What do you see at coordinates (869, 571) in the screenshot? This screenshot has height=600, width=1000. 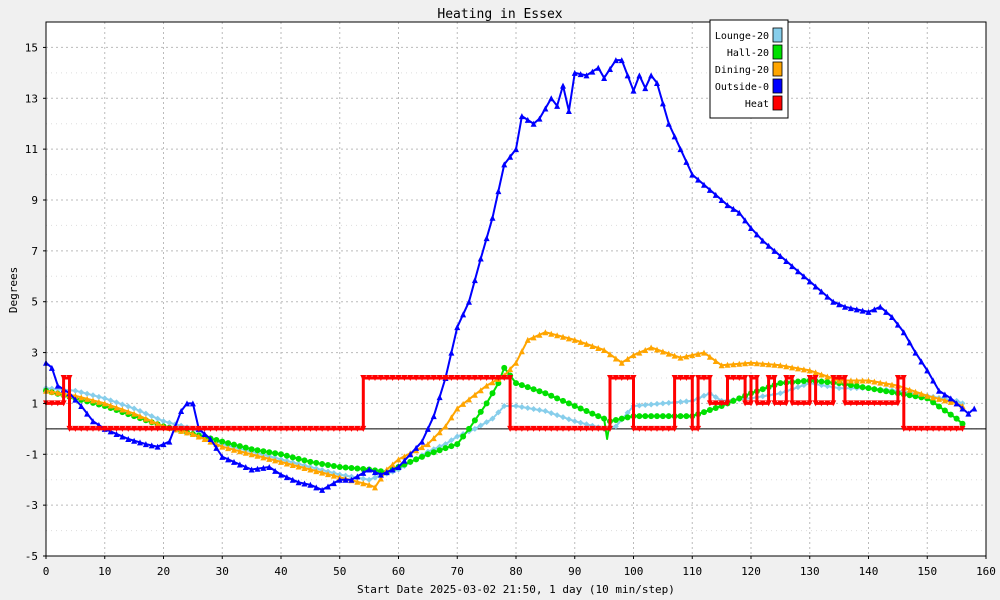 I see `x-tick-label: 140` at bounding box center [869, 571].